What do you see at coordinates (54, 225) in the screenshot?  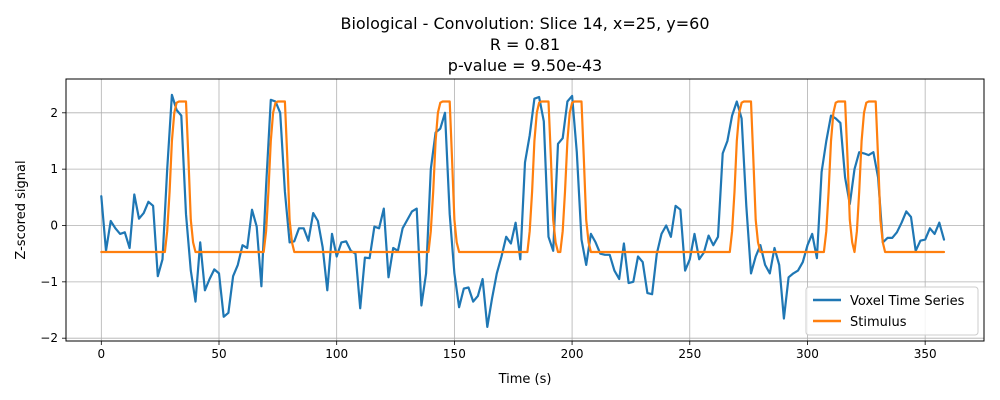 I see `y-tick-label: 0` at bounding box center [54, 225].